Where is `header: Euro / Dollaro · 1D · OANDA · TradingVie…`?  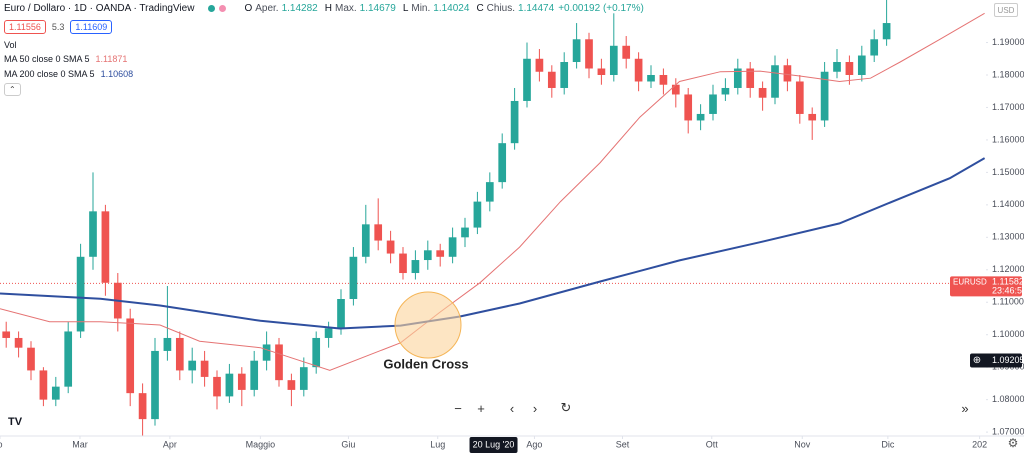 header: Euro / Dollaro · 1D · OANDA · TradingVie… is located at coordinates (324, 8).